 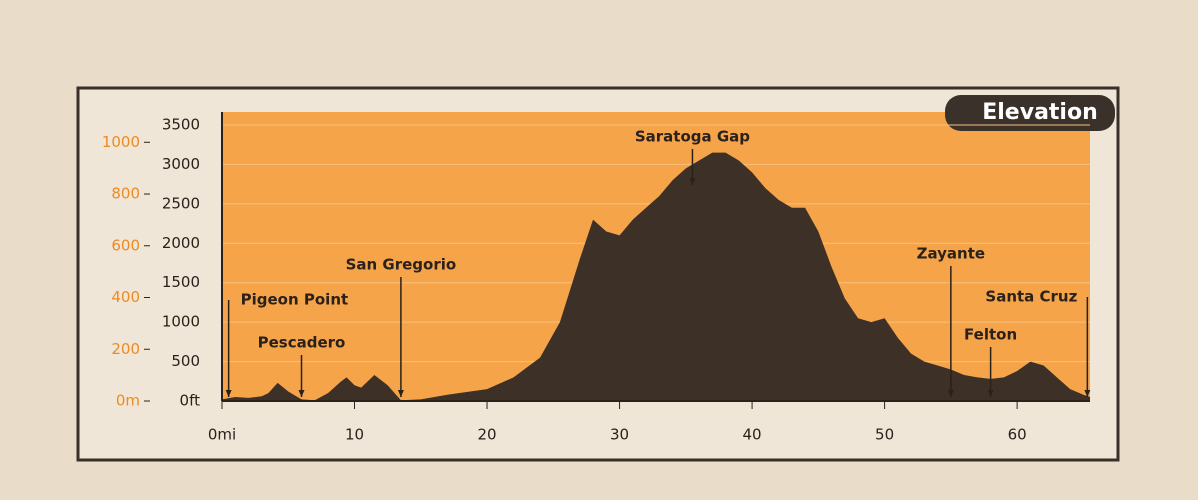 What do you see at coordinates (181, 322) in the screenshot?
I see `y-tick-label: 1000` at bounding box center [181, 322].